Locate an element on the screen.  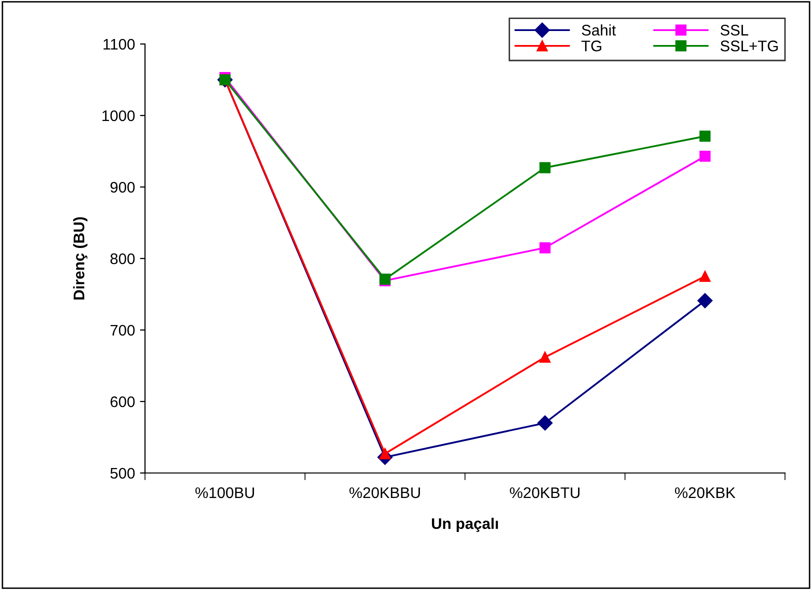
y-axis-title: Direnç (BU) is located at coordinates (80, 258).